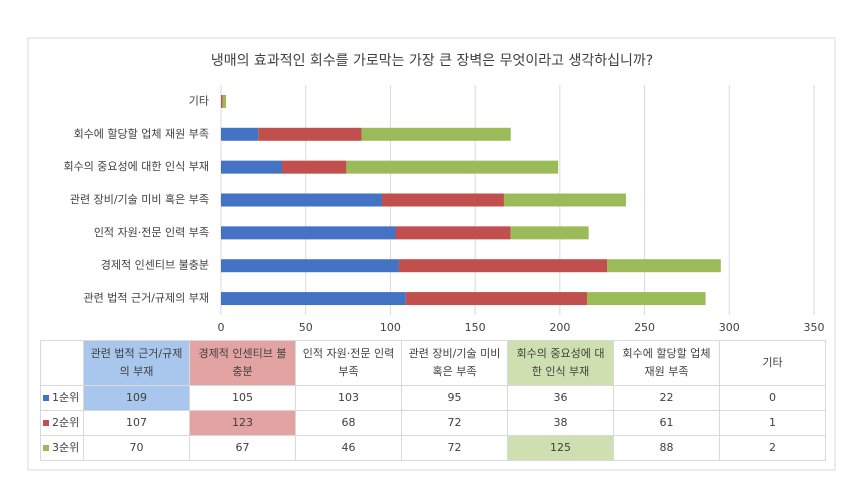 This screenshot has width=865, height=489. I want to click on table-cell: 0, so click(772, 398).